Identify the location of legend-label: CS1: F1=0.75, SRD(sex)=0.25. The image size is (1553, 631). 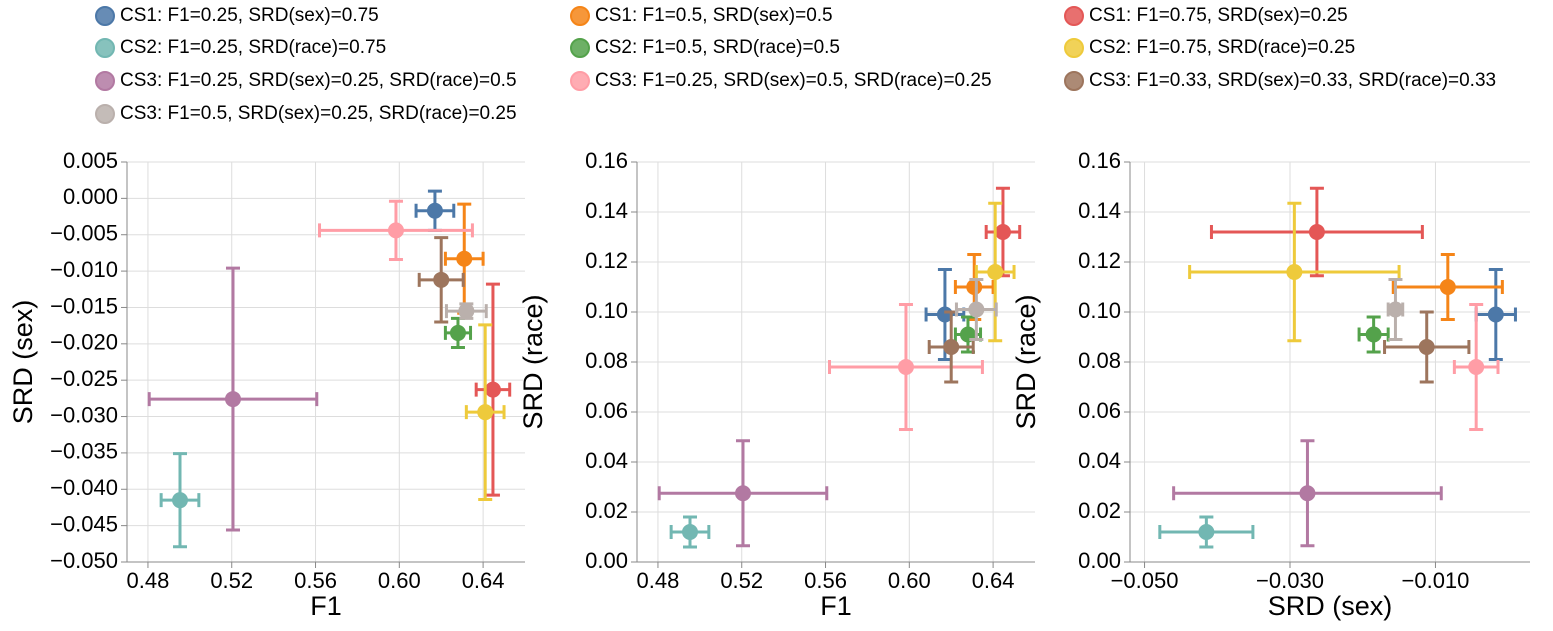
(1218, 15).